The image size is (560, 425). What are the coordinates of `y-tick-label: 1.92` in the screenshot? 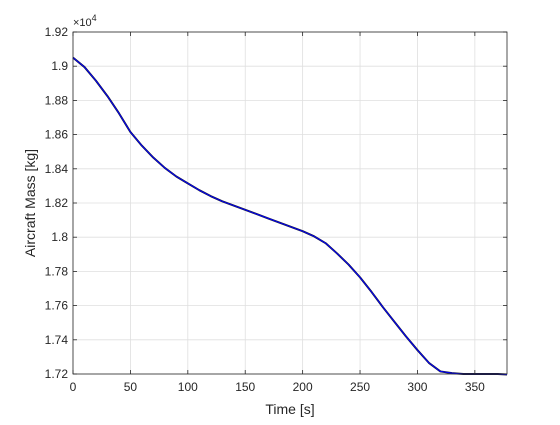 It's located at (57, 32).